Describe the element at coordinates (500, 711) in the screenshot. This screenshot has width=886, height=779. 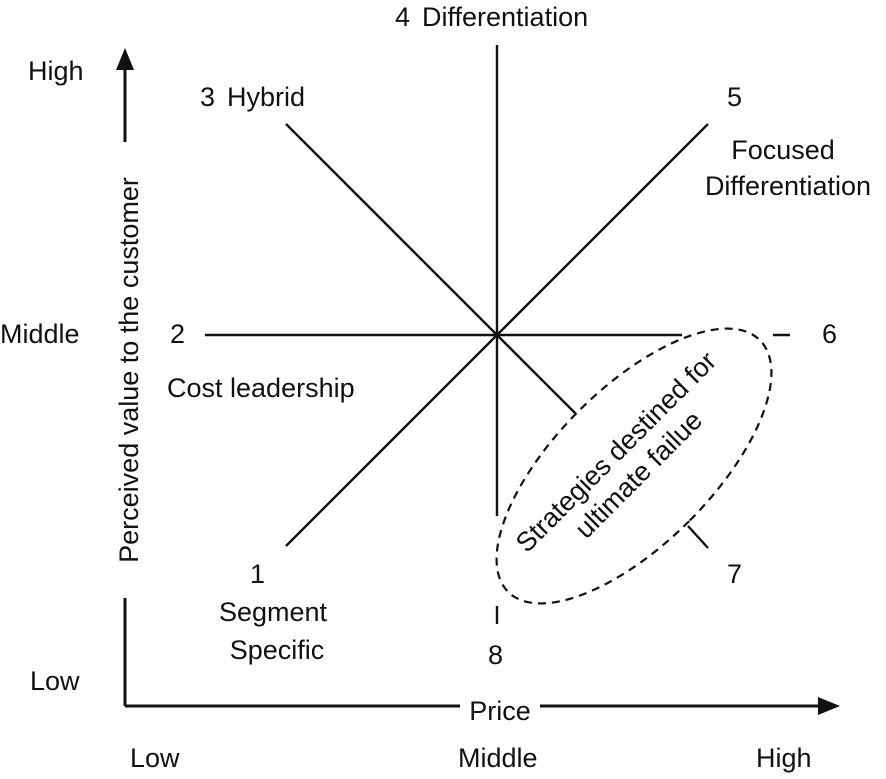
I see `x-axis-title: Price` at that location.